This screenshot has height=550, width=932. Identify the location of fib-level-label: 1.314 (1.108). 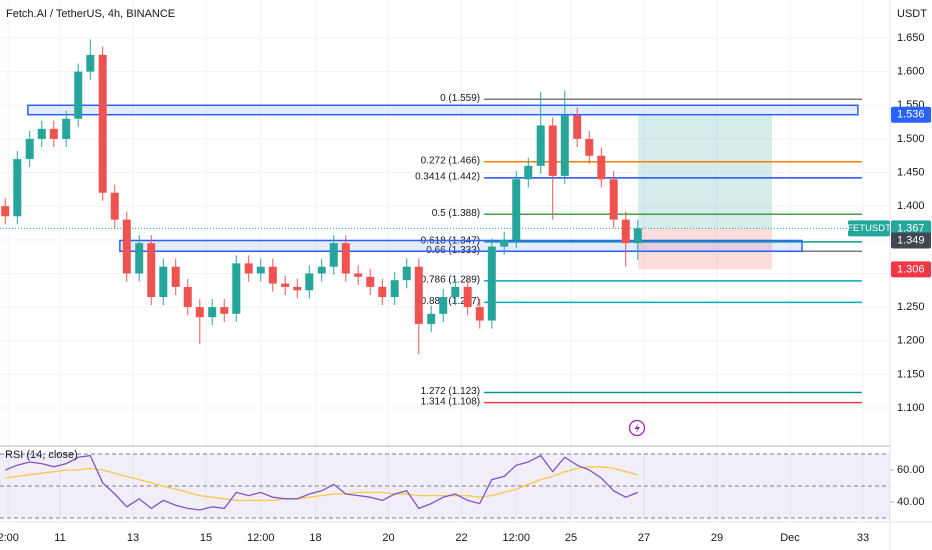
(451, 401).